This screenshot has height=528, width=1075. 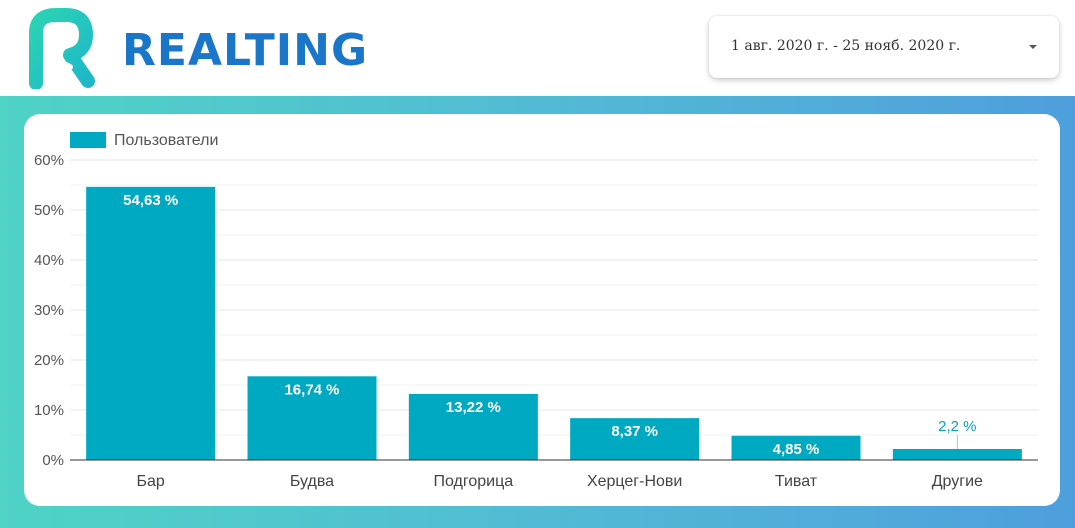 What do you see at coordinates (88, 140) in the screenshot?
I see `legend-swatch` at bounding box center [88, 140].